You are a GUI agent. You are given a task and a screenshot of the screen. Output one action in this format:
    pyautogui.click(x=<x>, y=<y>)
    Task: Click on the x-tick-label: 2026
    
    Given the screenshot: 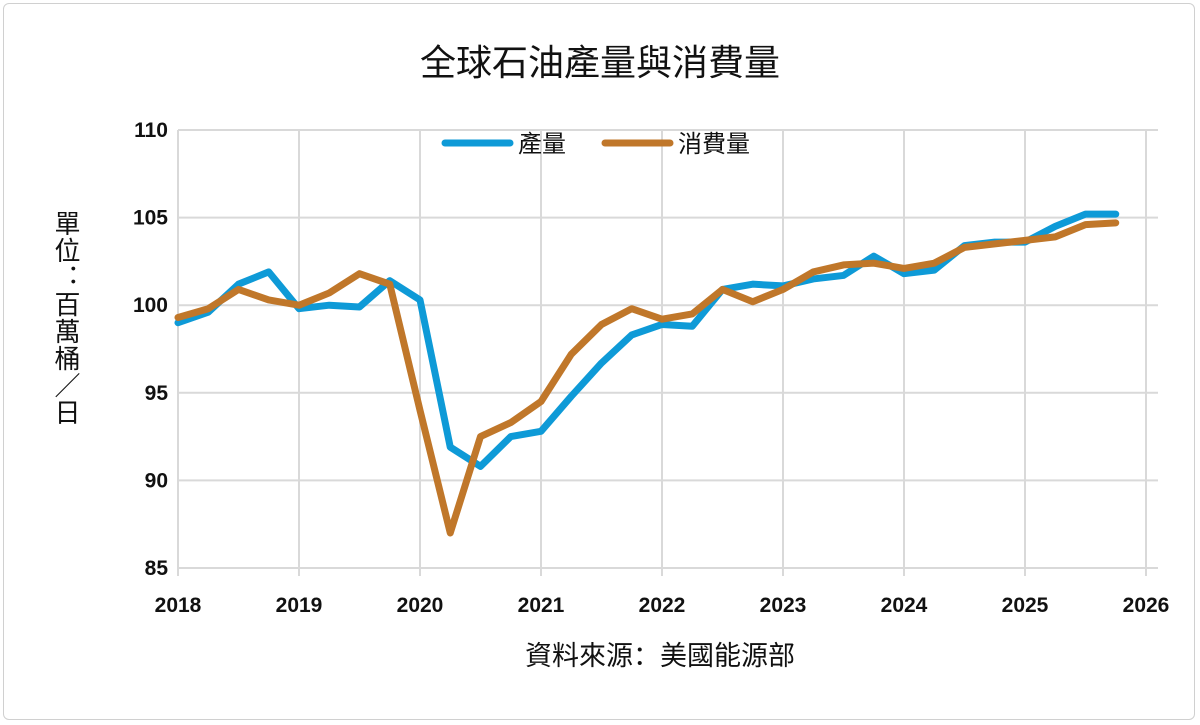 What is the action you would take?
    pyautogui.click(x=1146, y=605)
    